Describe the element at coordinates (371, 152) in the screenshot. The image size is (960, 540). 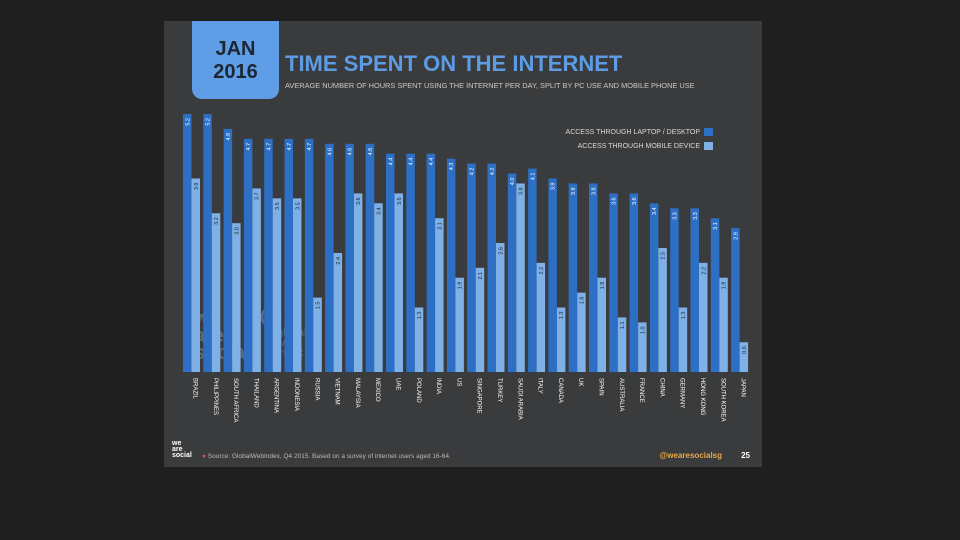
I see `label-laptop-9: 4.6` at that location.